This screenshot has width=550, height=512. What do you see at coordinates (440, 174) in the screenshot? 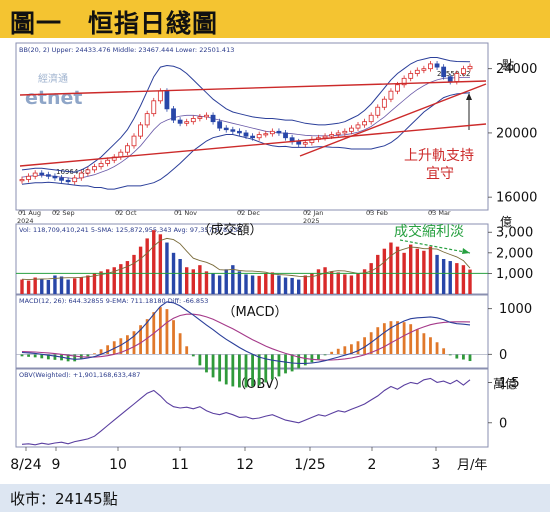
I see `trend-note-line2: 宜守` at bounding box center [440, 174].